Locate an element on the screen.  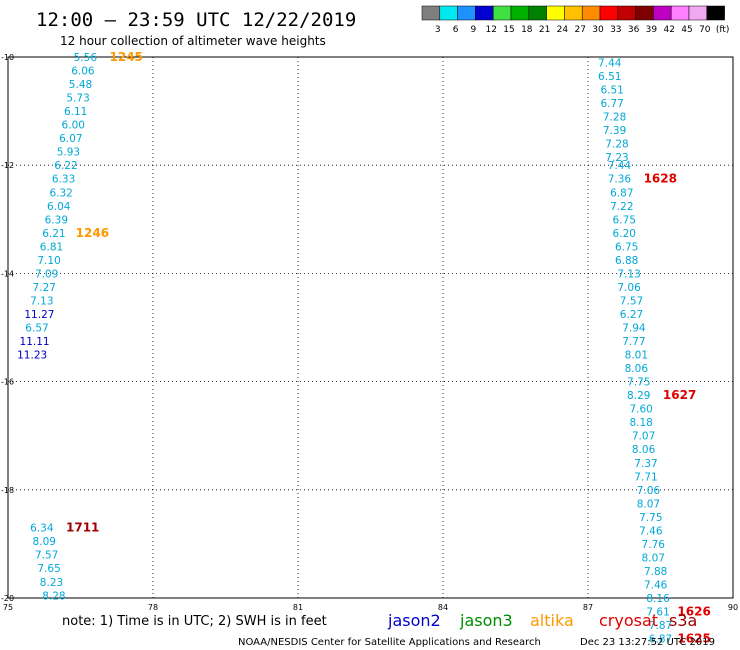
wave-height-label: 5.73 is located at coordinates (77, 99).